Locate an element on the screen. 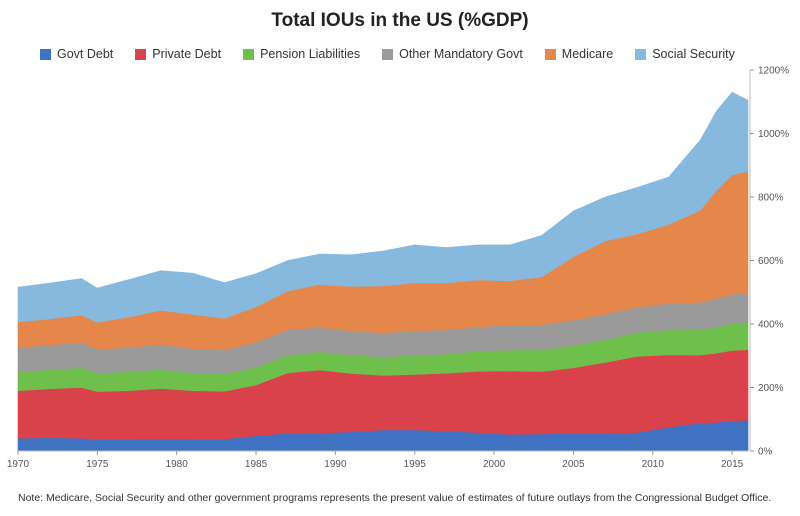 The width and height of the screenshot is (800, 516). chart-title: Total IOUs in the US (%GDP) is located at coordinates (400, 20).